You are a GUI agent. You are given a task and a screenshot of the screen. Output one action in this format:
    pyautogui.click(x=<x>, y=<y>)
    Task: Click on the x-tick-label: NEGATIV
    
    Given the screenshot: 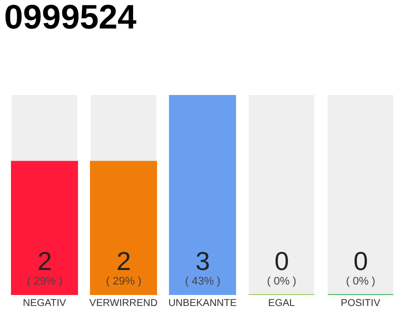 What is the action you would take?
    pyautogui.click(x=44, y=303)
    